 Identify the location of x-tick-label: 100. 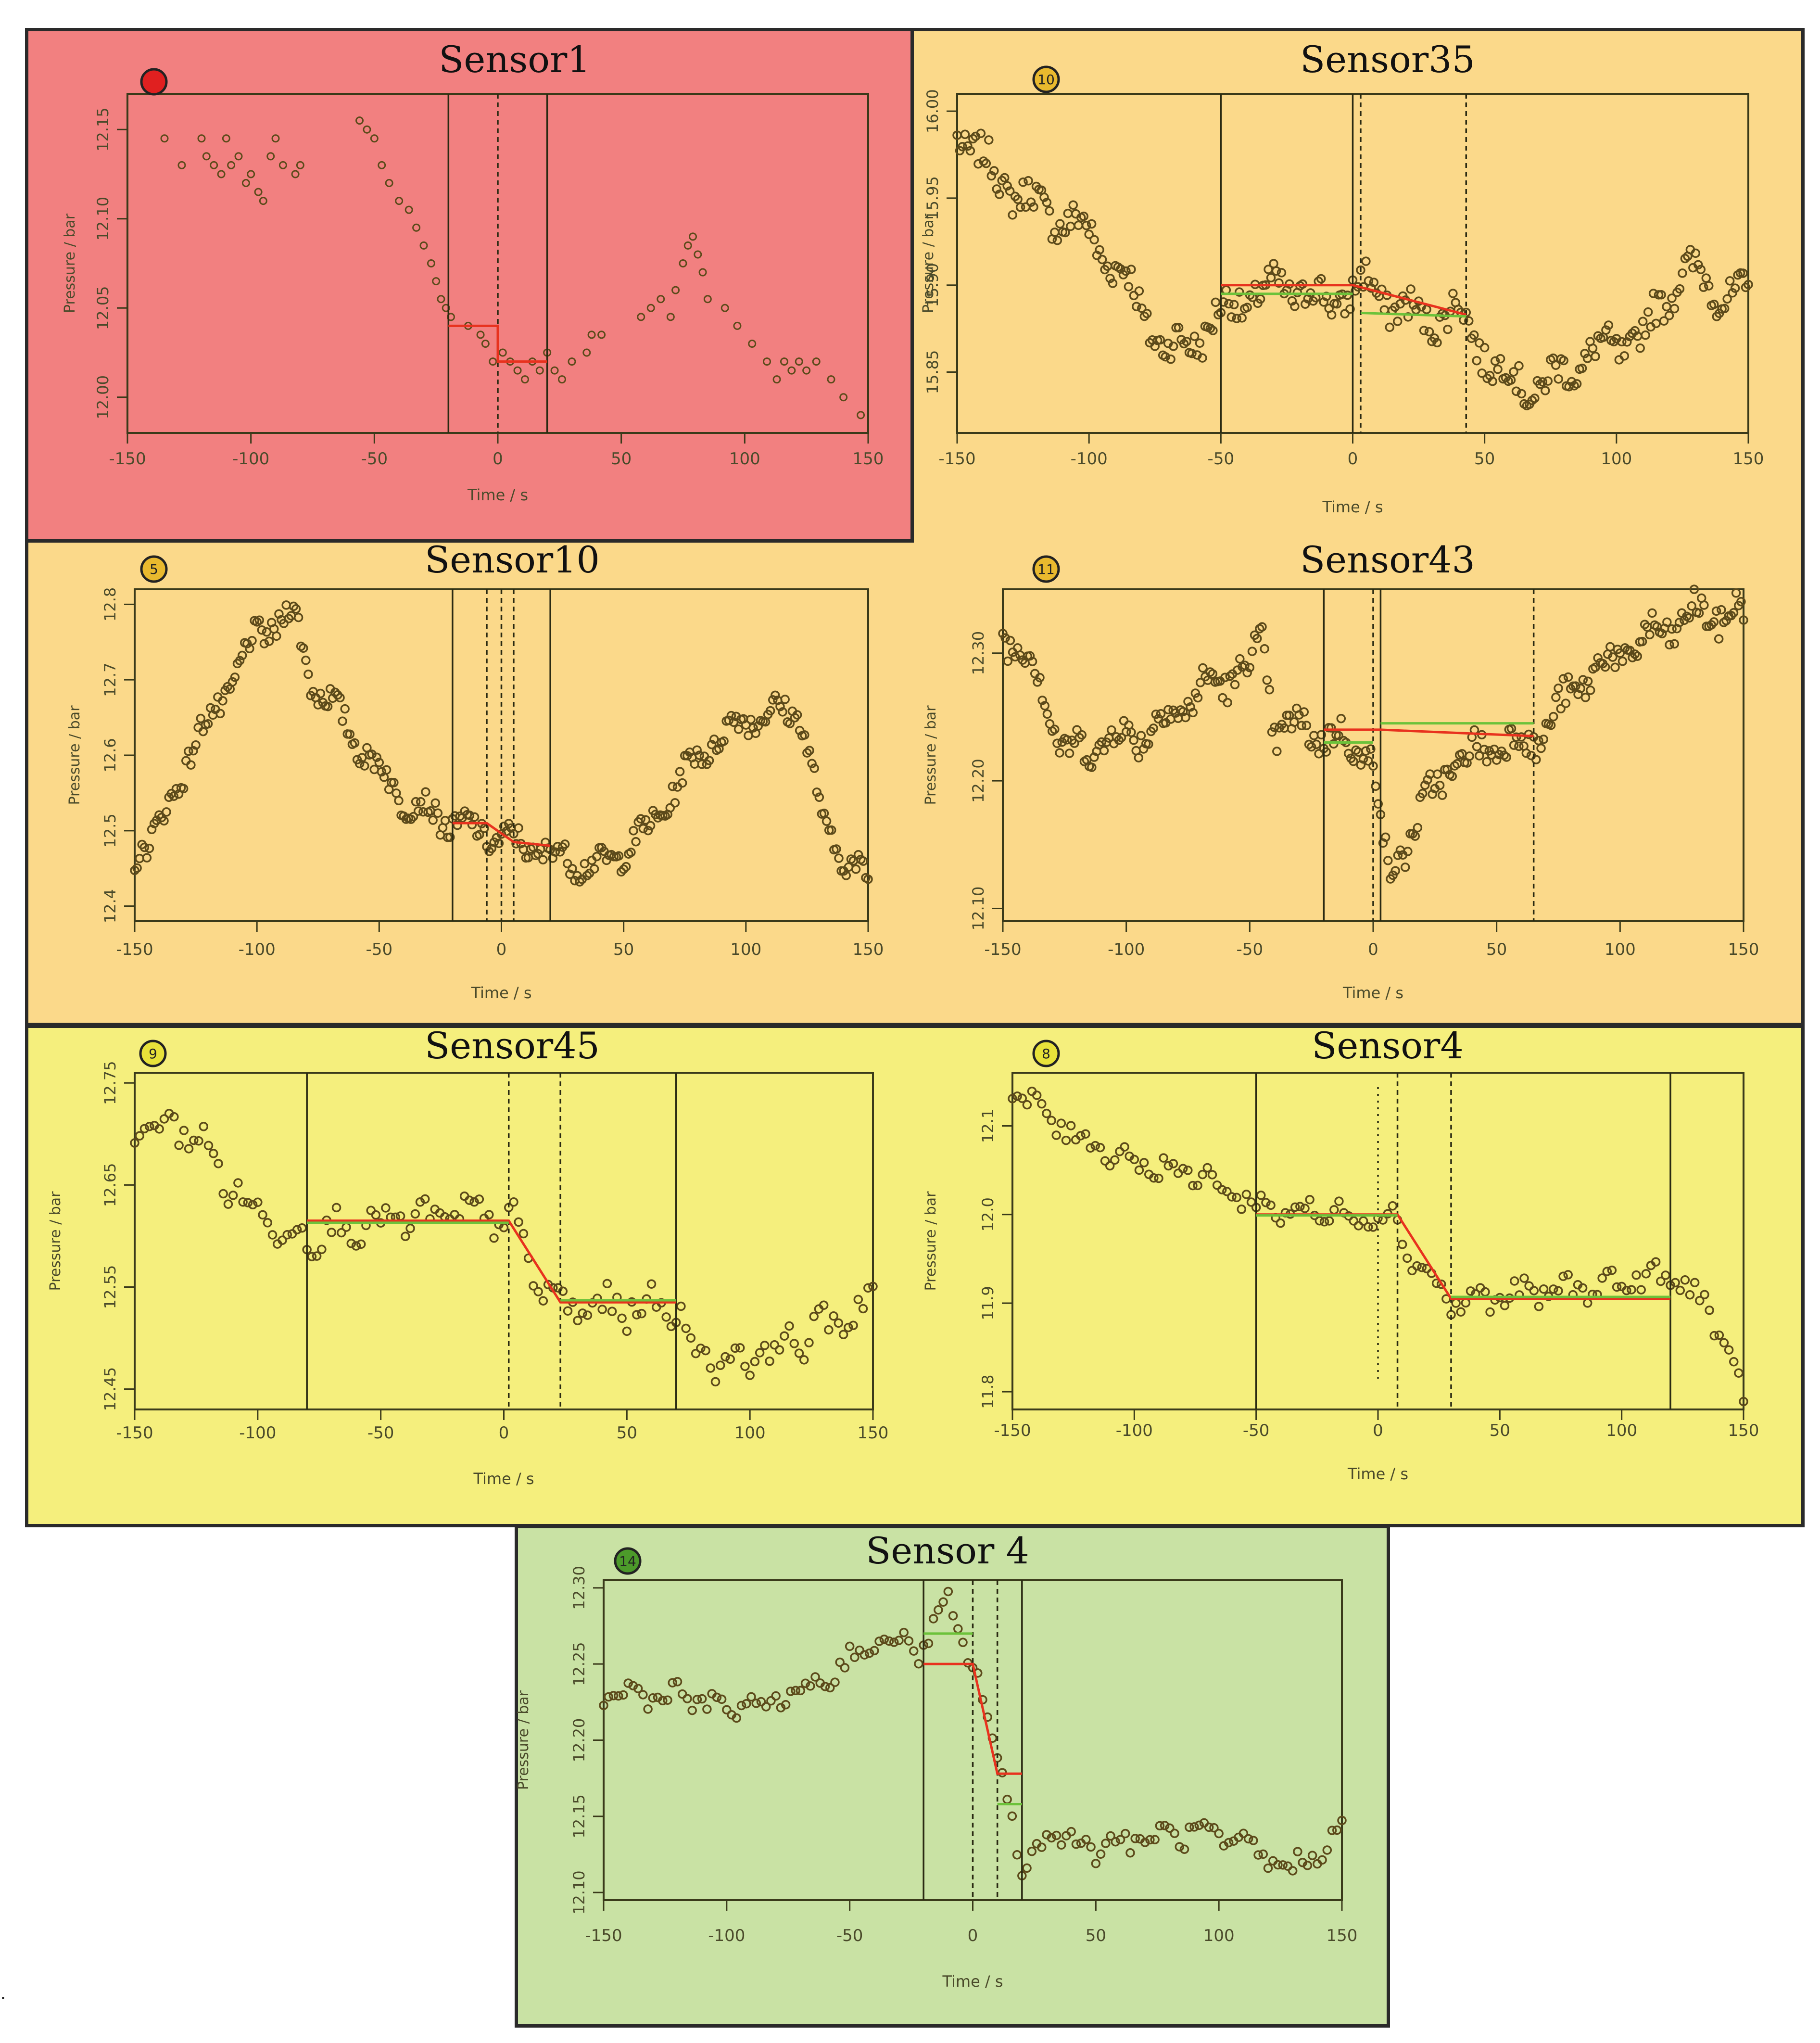
(750, 1433).